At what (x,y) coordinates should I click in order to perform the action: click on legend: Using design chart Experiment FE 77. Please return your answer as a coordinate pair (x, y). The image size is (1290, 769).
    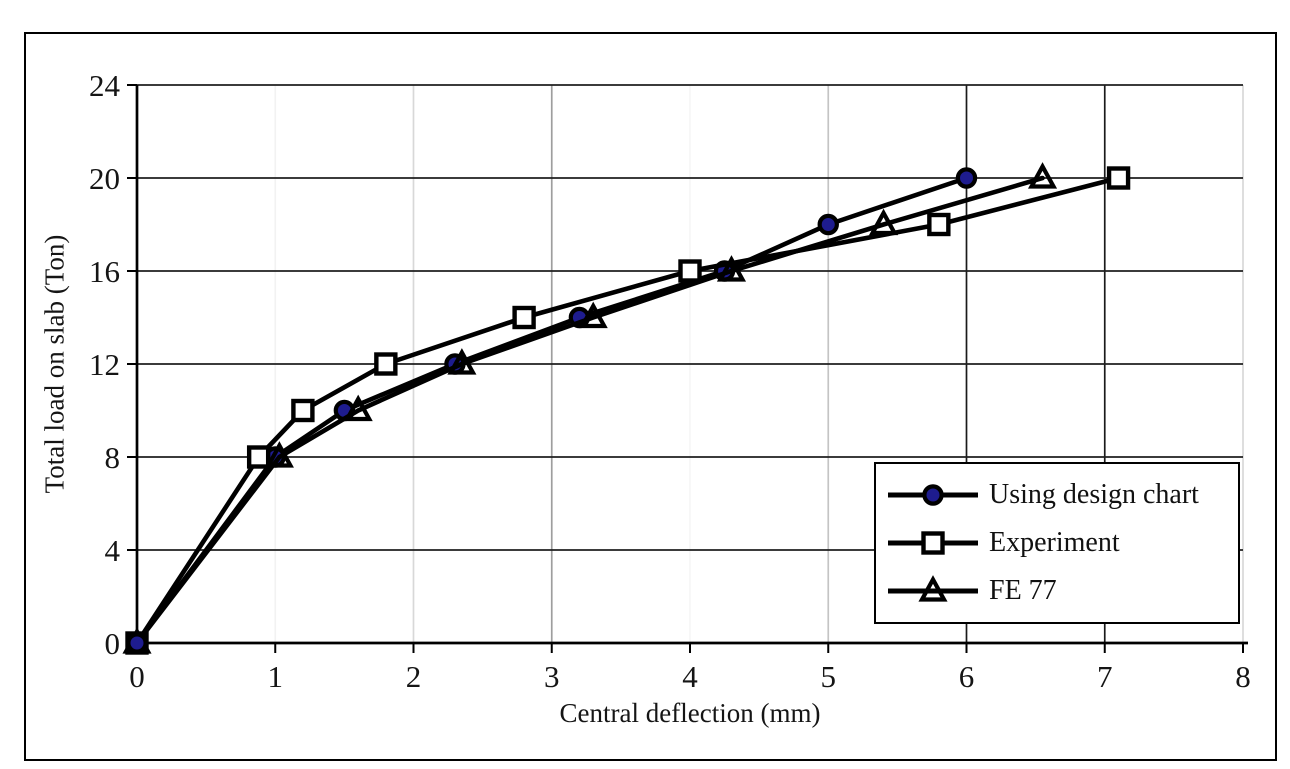
    Looking at the image, I should click on (1057, 543).